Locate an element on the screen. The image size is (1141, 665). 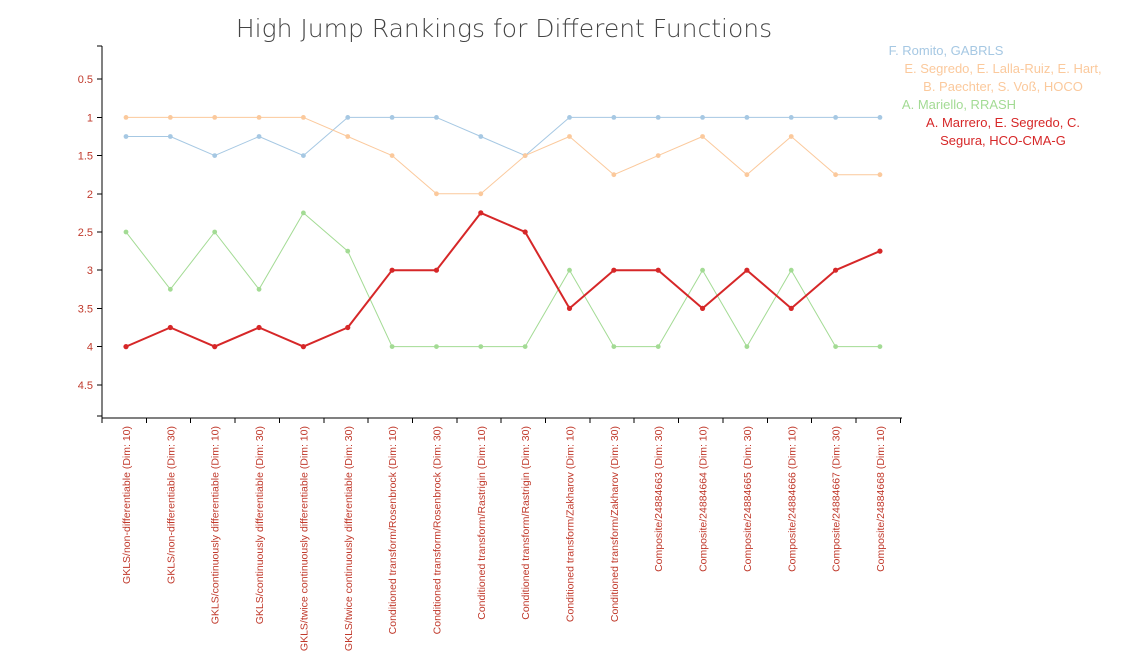
x-tick-label: Composite/24884663 (Dim: 30) is located at coordinates (659, 499).